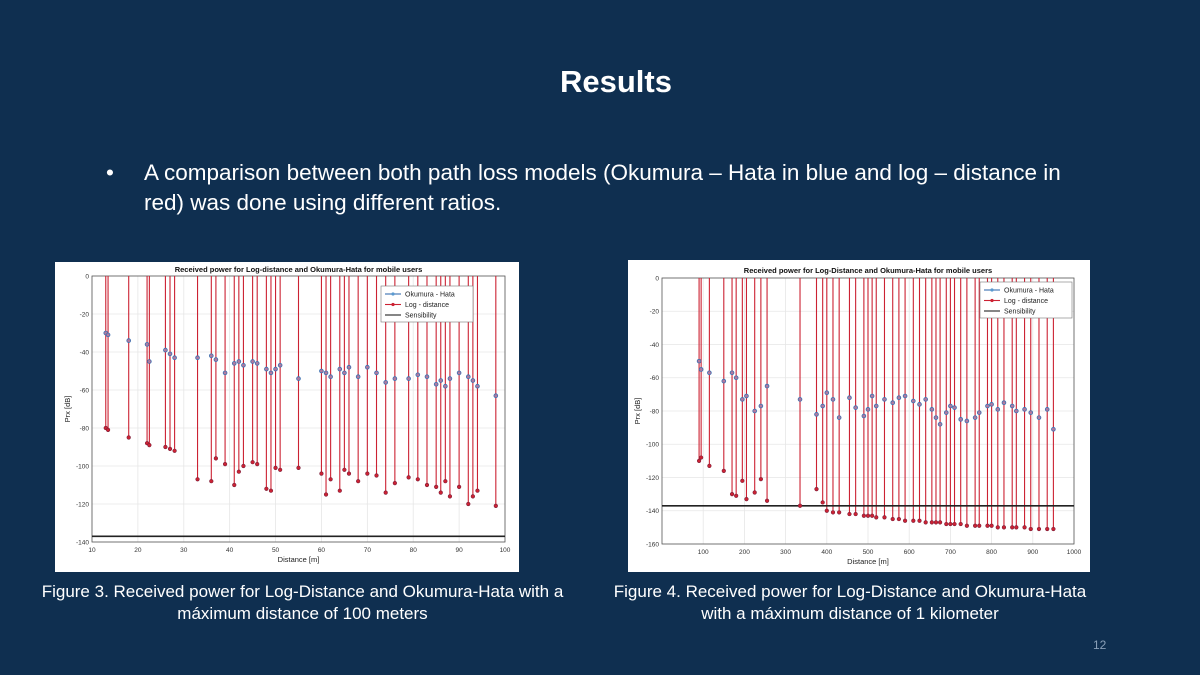  Describe the element at coordinates (138, 550) in the screenshot. I see `x-tick-label: 20` at that location.